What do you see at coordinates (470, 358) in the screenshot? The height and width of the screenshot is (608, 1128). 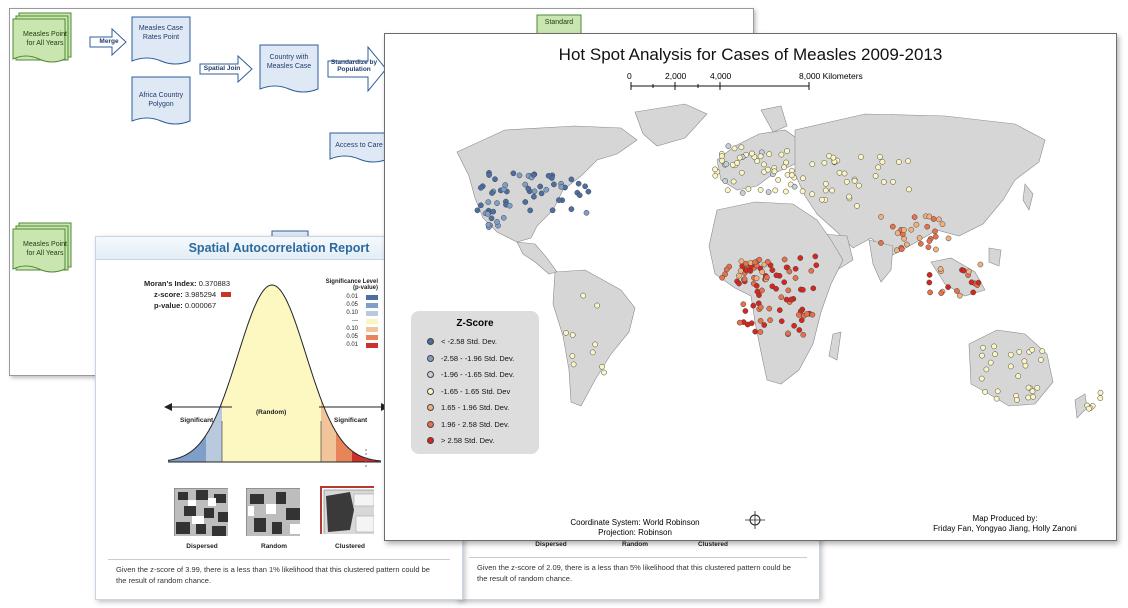 I see `legend-item: -2.58 - -1.96 Std. Dev.` at bounding box center [470, 358].